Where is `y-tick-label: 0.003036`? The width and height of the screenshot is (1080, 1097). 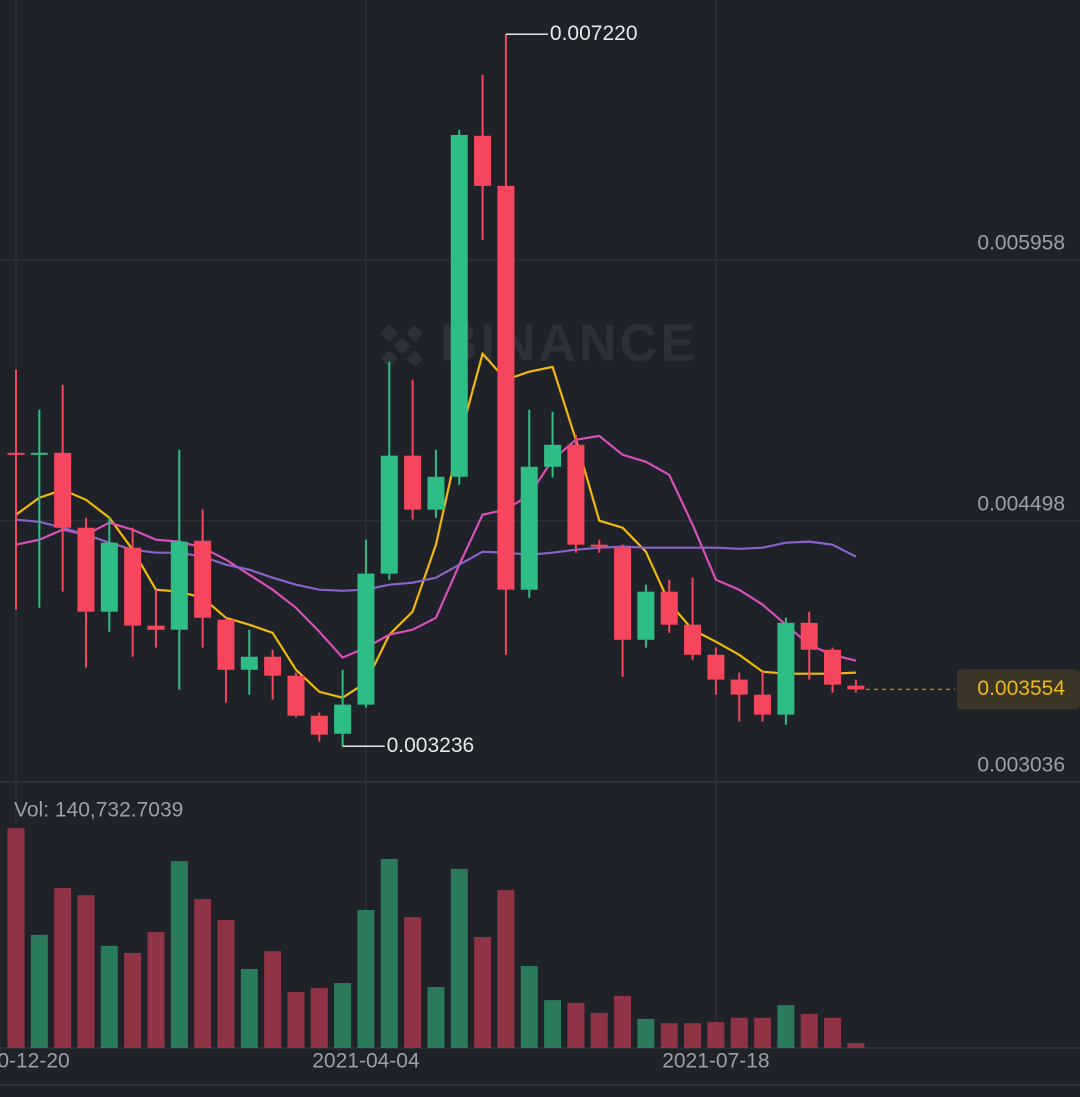 y-tick-label: 0.003036 is located at coordinates (1021, 765).